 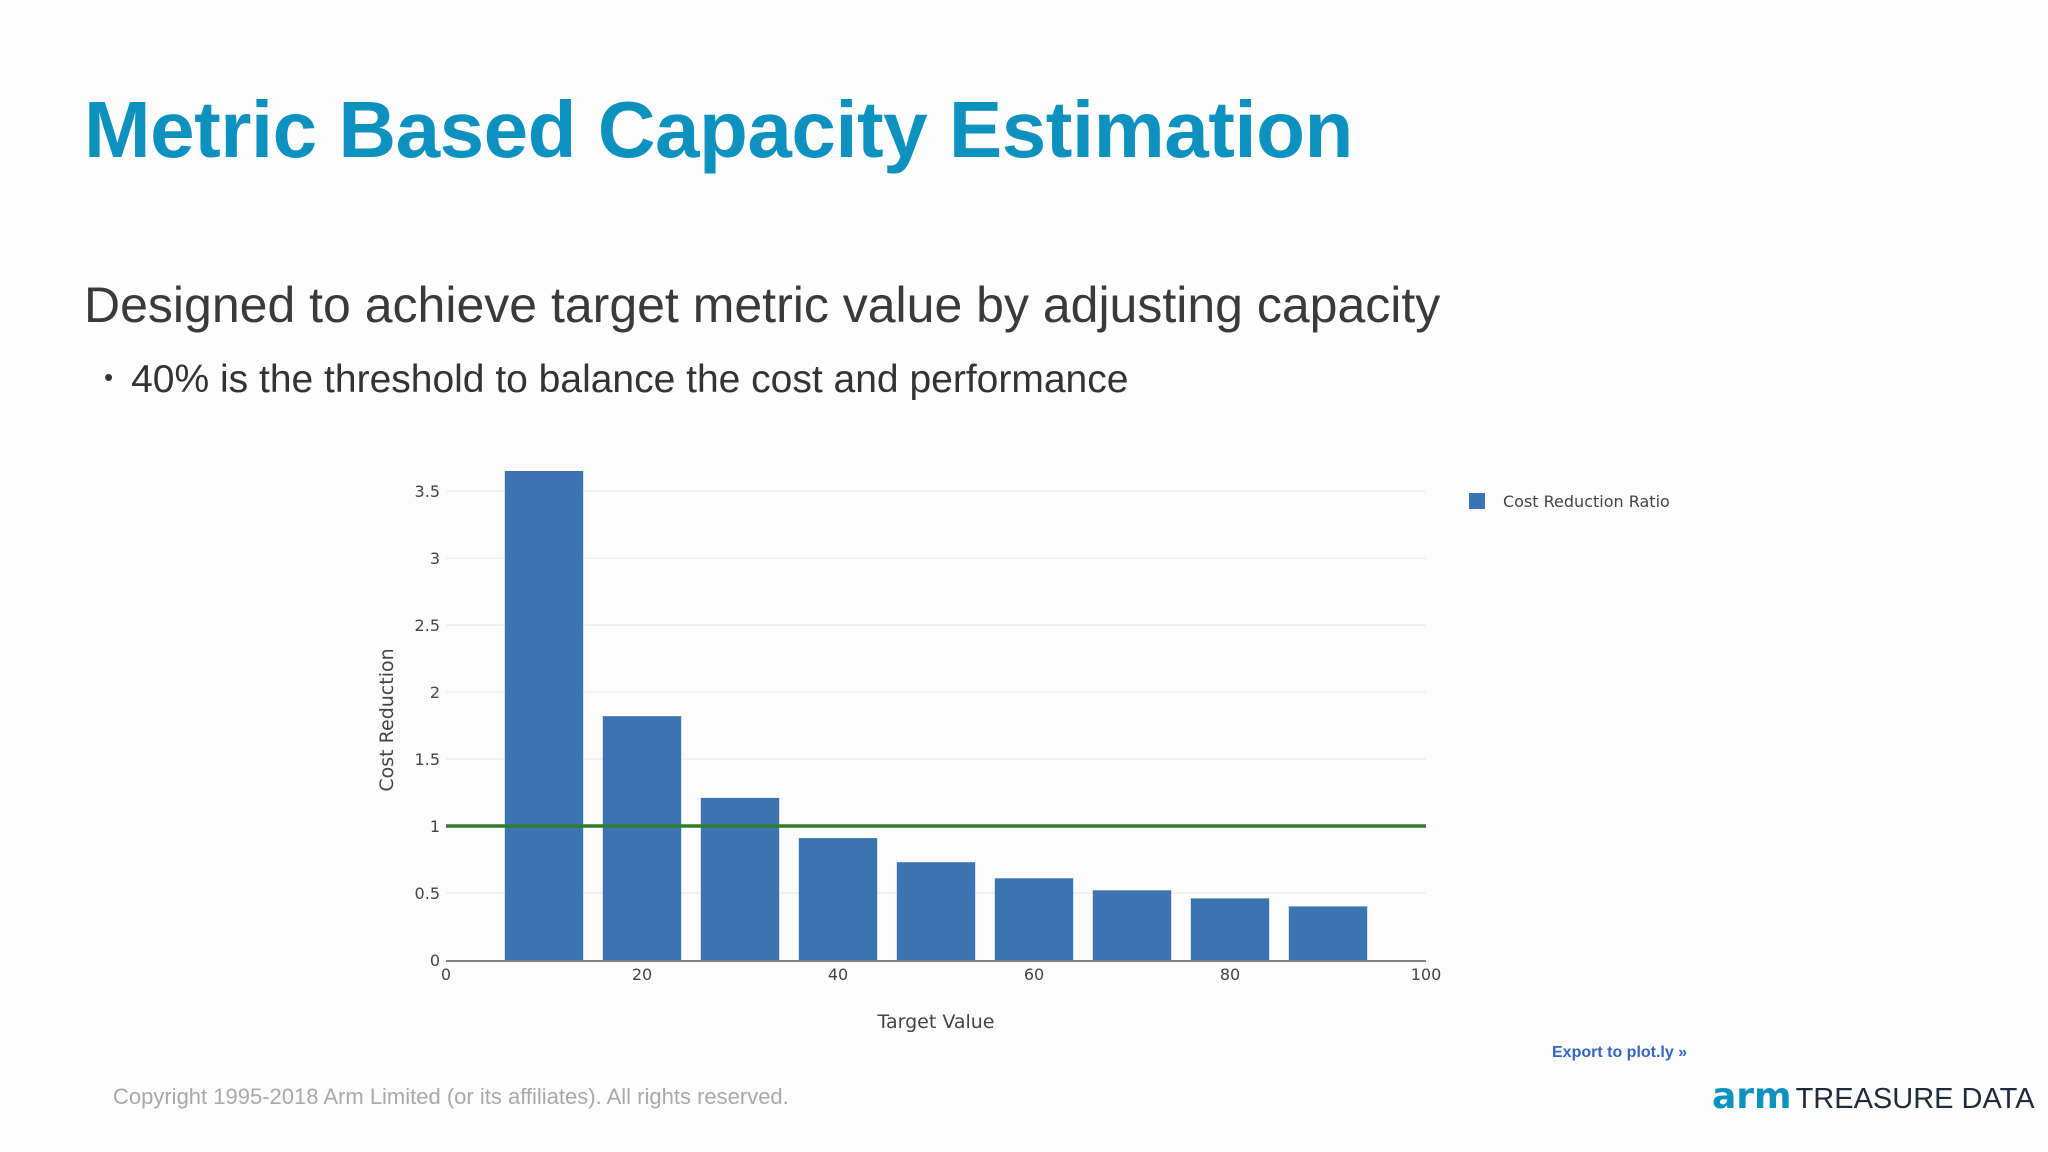 I want to click on logo-arm-text: arm, so click(x=1752, y=1096).